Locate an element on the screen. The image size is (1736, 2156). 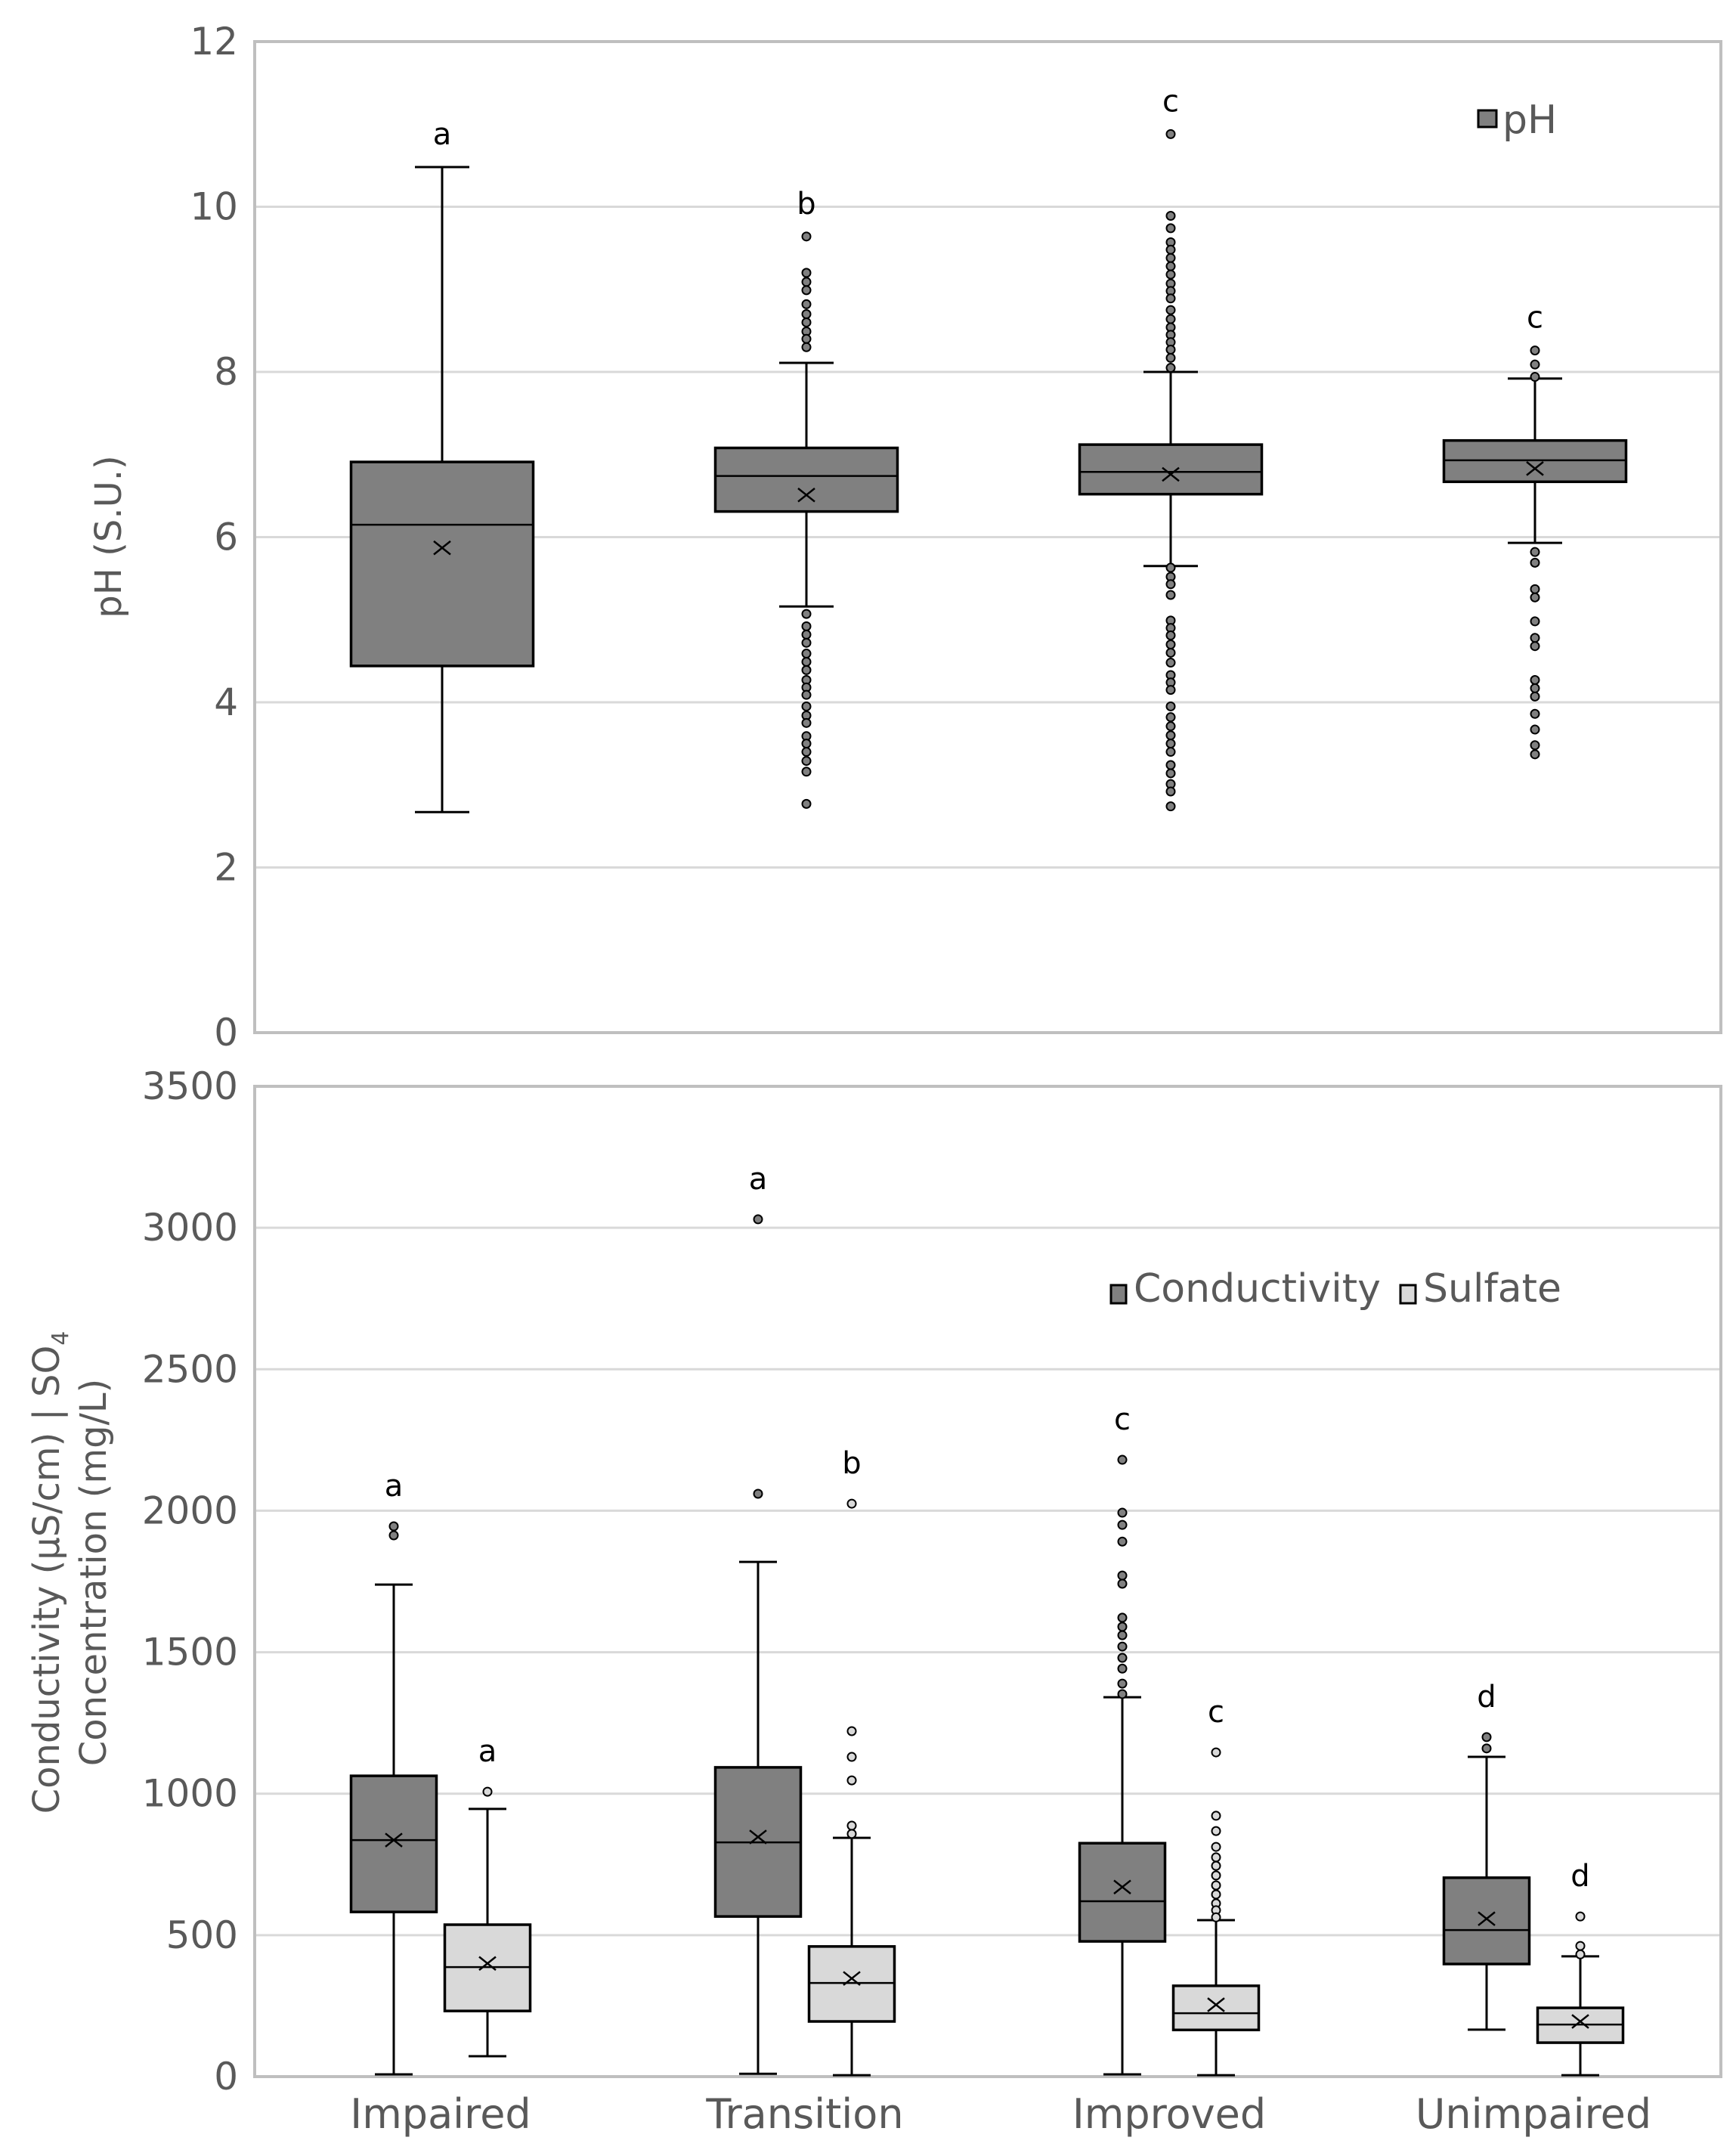
box-conductivity-unimpaired: d is located at coordinates (1486, 1855).